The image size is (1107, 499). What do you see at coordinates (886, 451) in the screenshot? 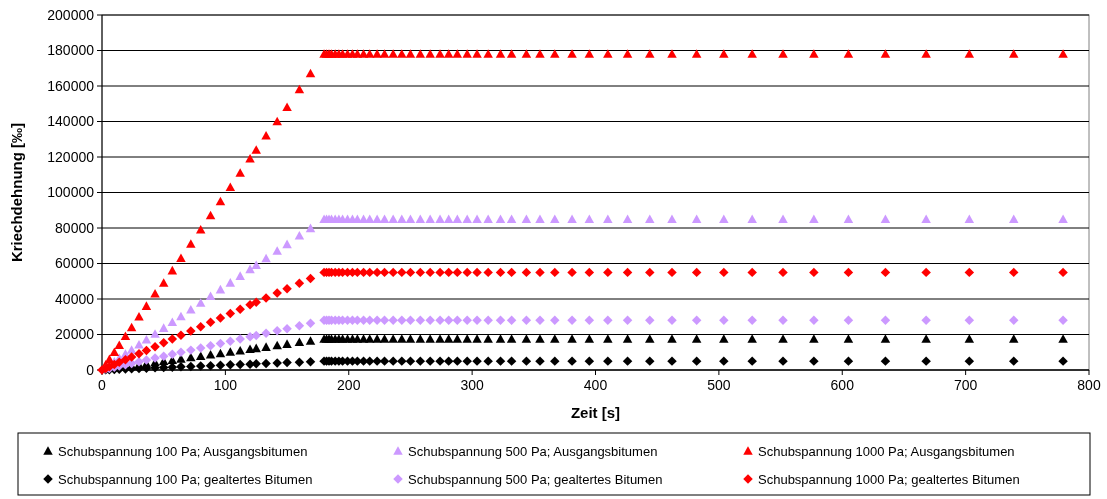
I see `legend-label: Schubspannung 1000 Pa; Ausgangsbitumen` at bounding box center [886, 451].